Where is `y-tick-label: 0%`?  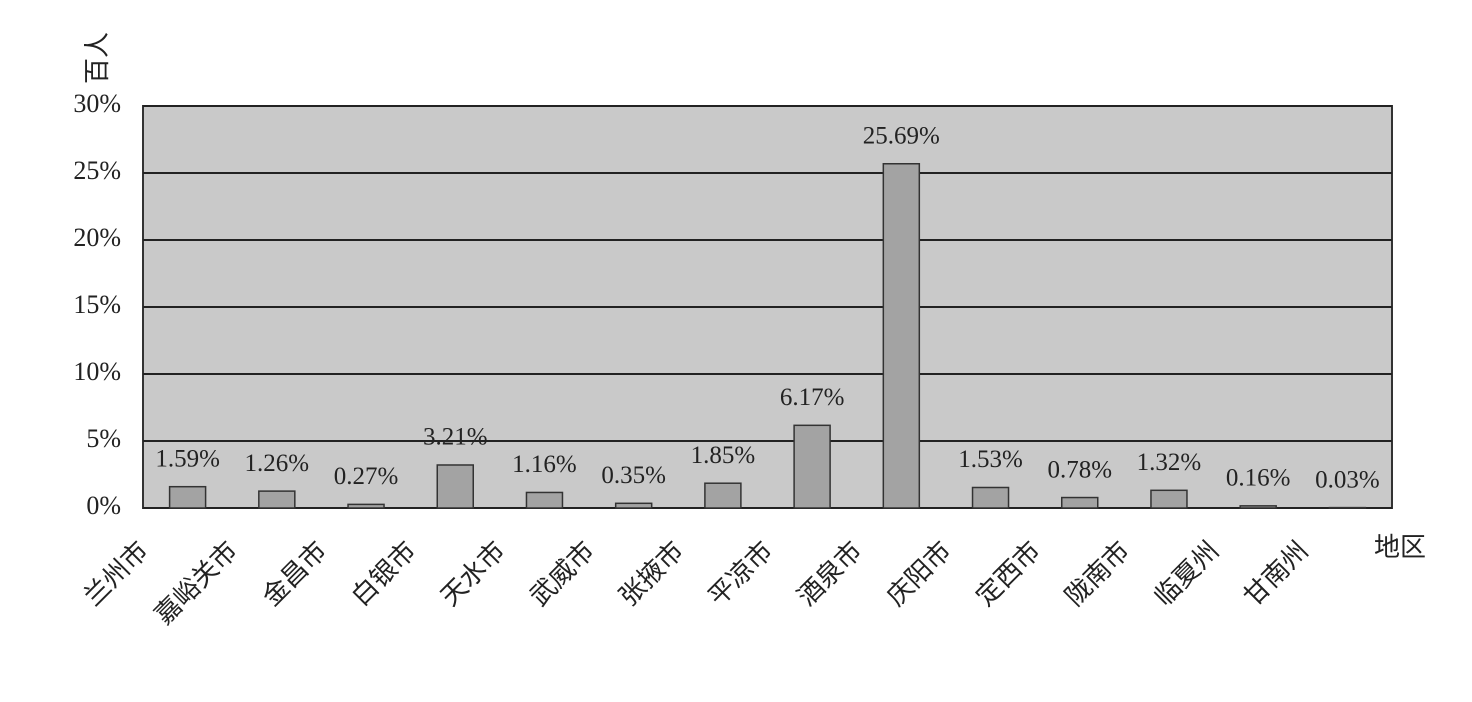 y-tick-label: 0% is located at coordinates (103, 505).